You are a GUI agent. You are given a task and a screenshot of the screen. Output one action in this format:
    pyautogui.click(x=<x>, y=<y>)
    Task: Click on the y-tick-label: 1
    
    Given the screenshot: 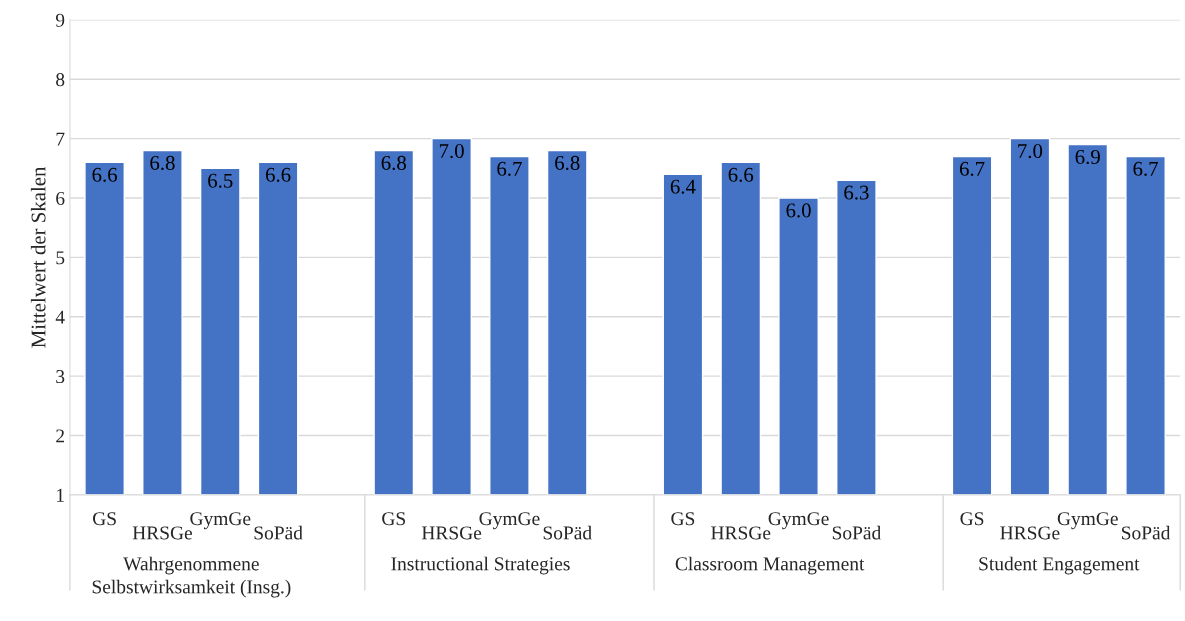 What is the action you would take?
    pyautogui.click(x=60, y=495)
    